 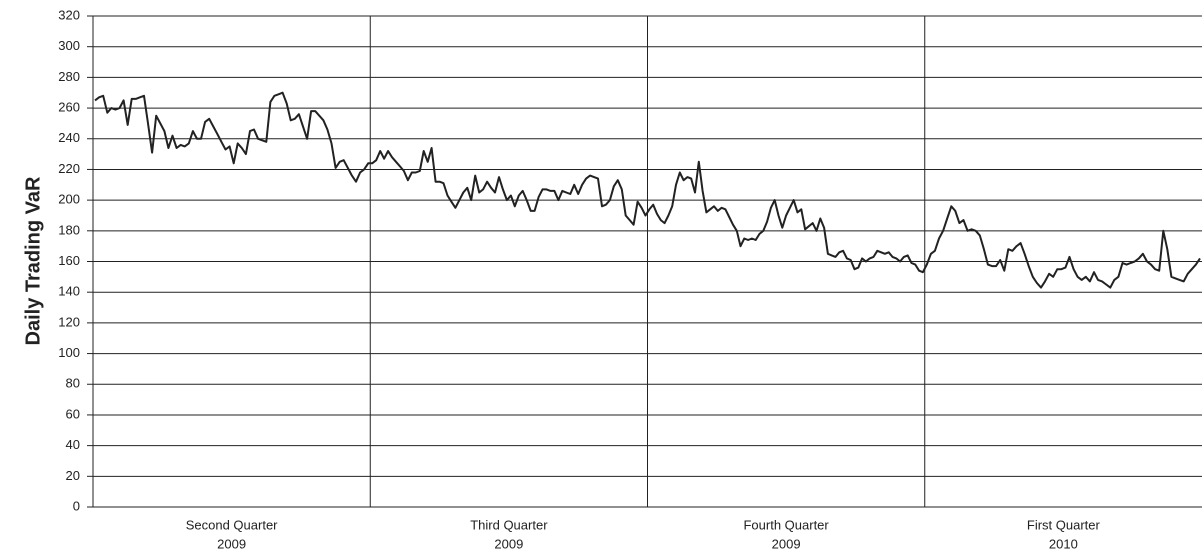 I want to click on y-tick-label: 60, so click(x=73, y=413).